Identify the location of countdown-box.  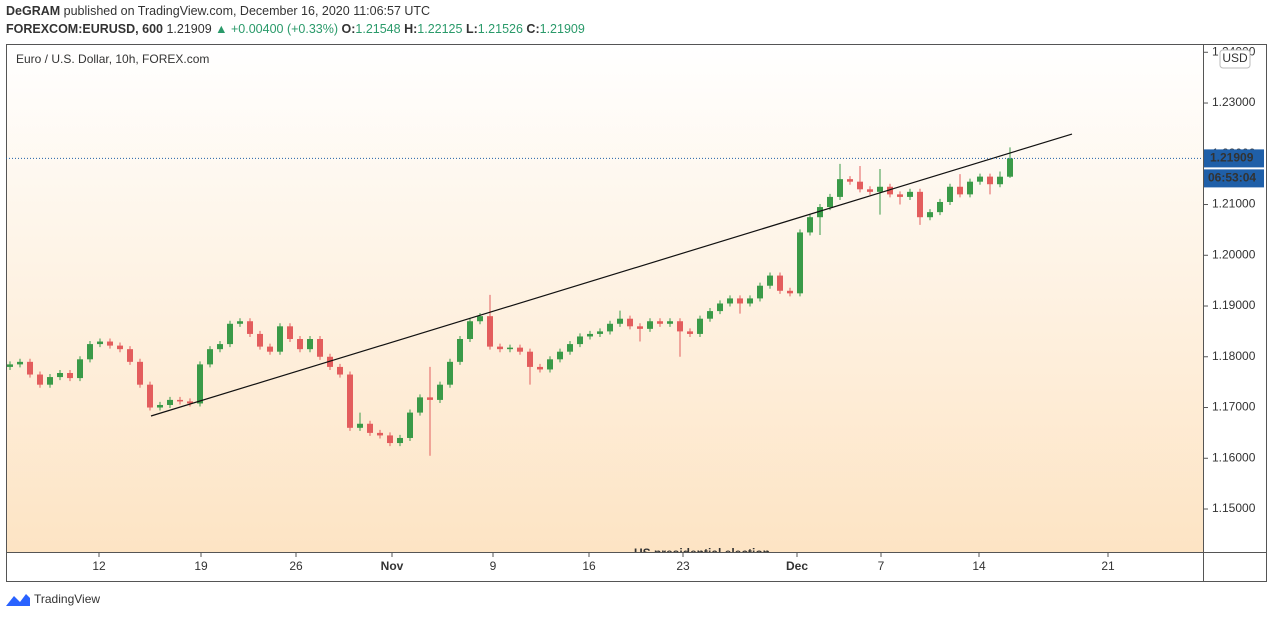
(1234, 178).